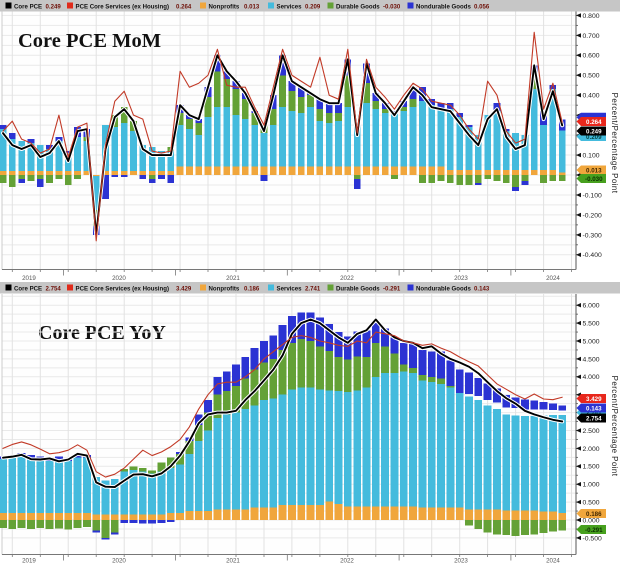  Describe the element at coordinates (592, 255) in the screenshot. I see `svg-text: -0.400` at that location.